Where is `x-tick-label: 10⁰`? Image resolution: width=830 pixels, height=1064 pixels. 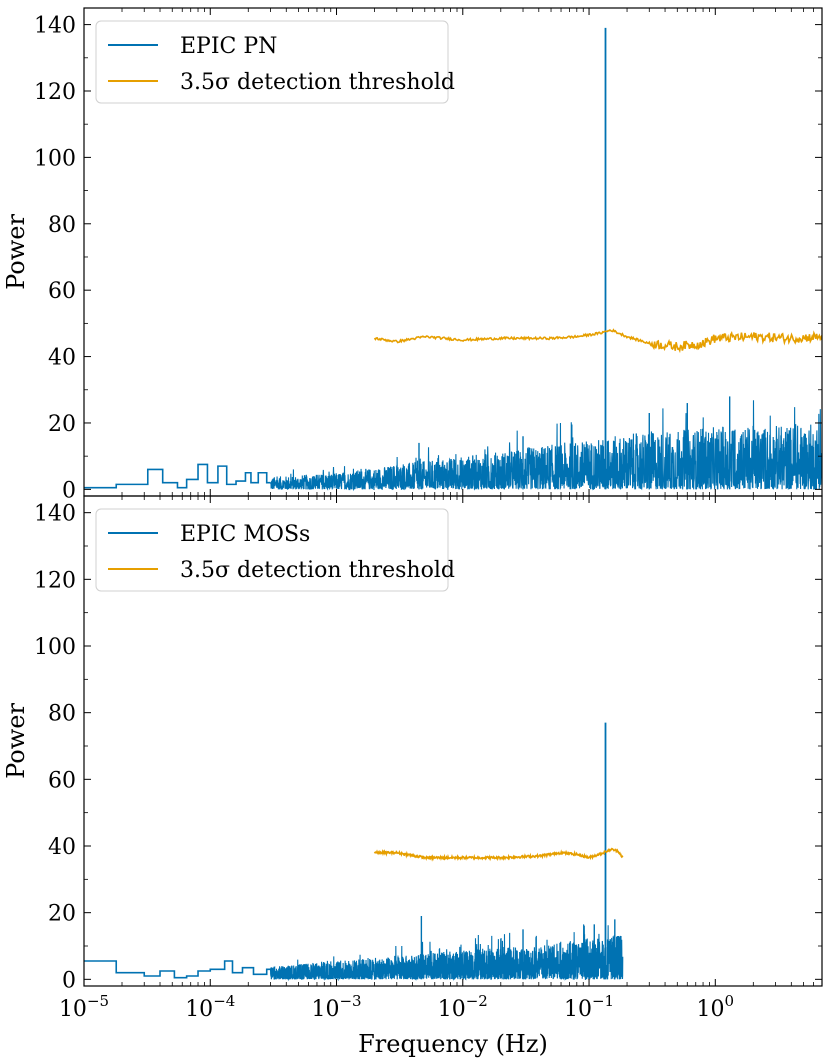
x-tick-label: 10⁰ is located at coordinates (716, 1007).